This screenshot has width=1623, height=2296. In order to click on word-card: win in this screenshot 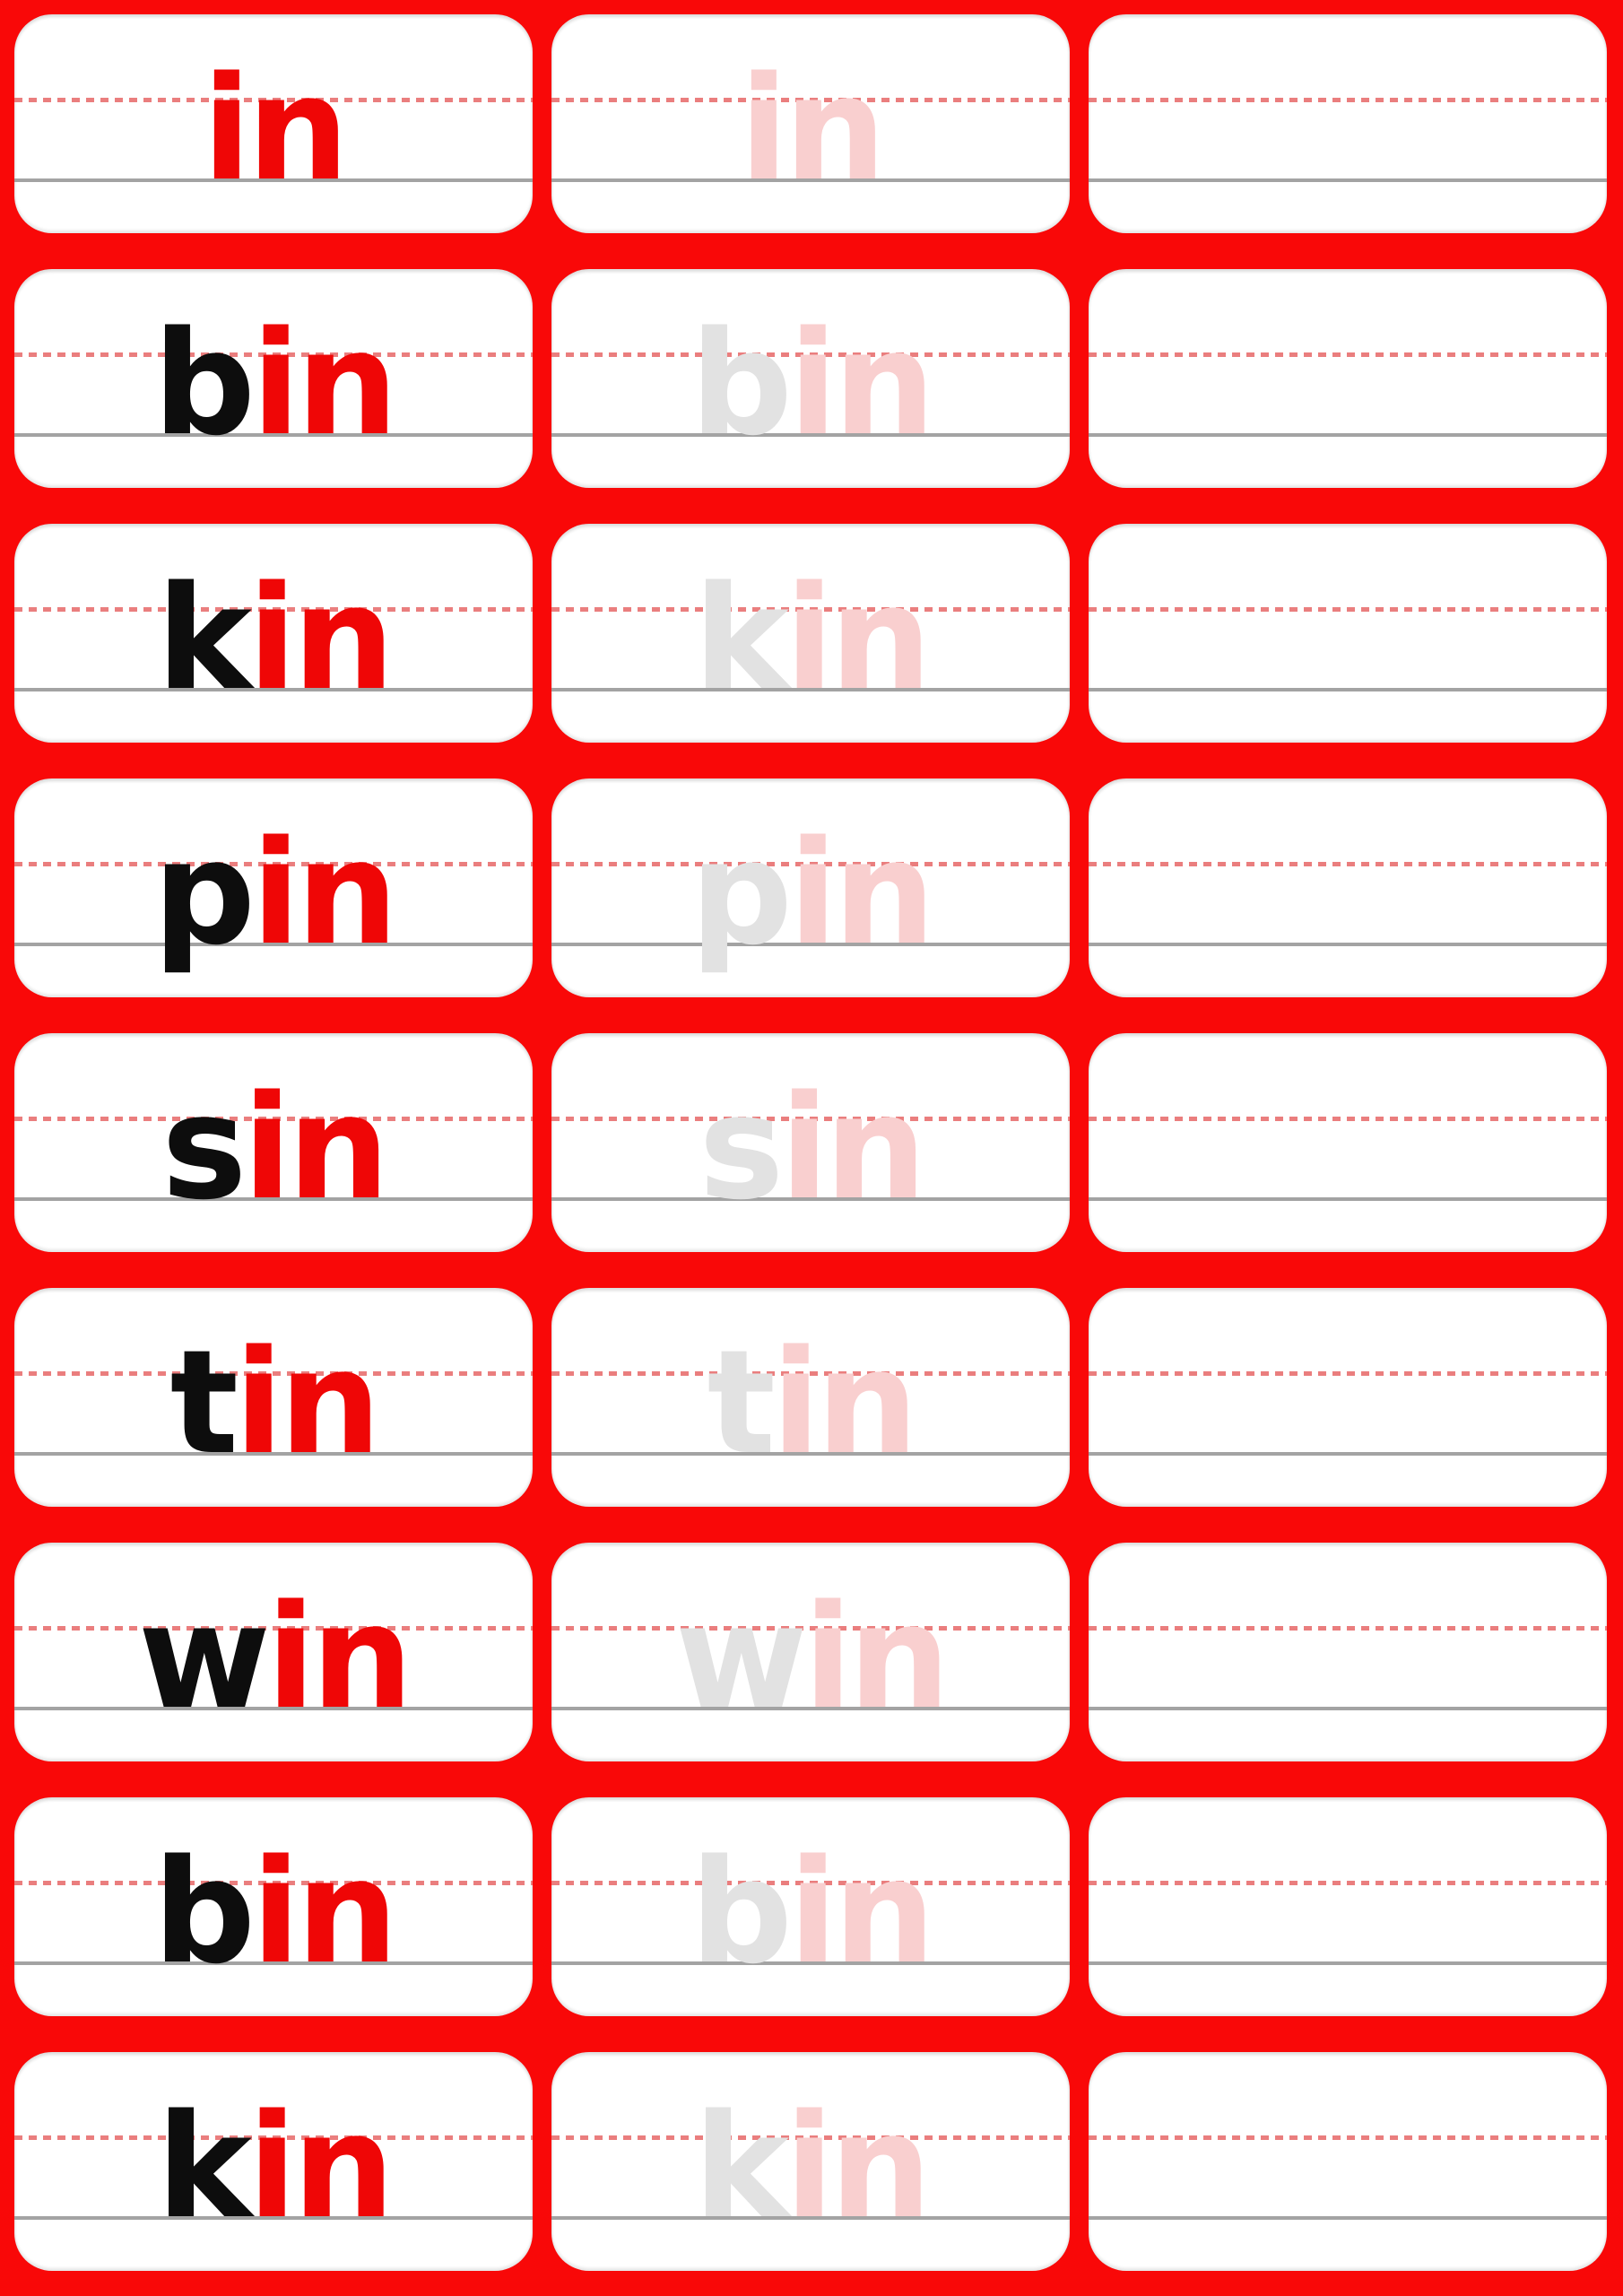, I will do `click(273, 1652)`.